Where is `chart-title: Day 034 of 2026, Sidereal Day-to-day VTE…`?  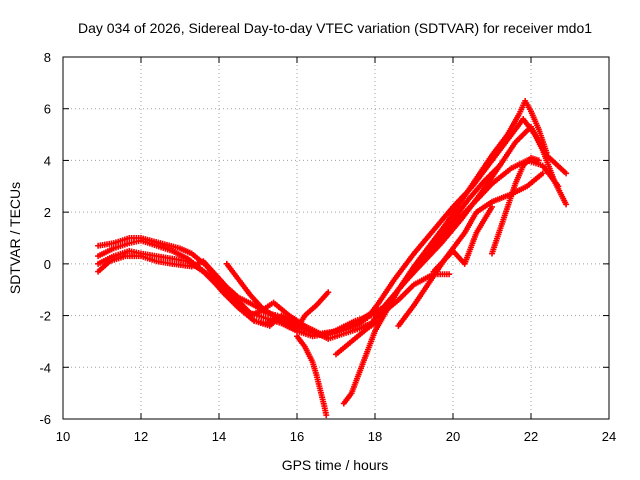 chart-title: Day 034 of 2026, Sidereal Day-to-day VTE… is located at coordinates (335, 28).